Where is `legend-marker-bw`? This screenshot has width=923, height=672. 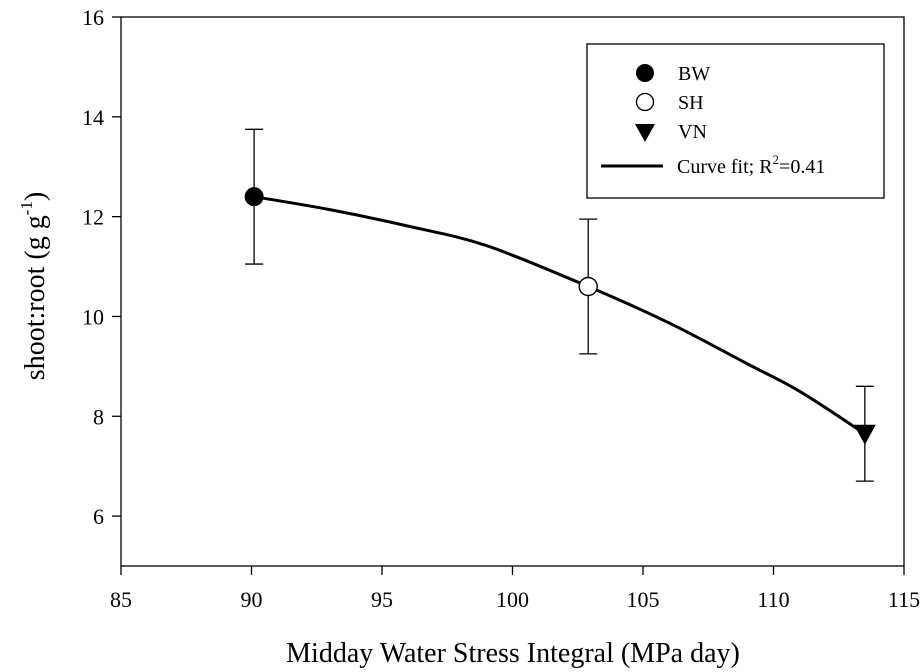
legend-marker-bw is located at coordinates (645, 73).